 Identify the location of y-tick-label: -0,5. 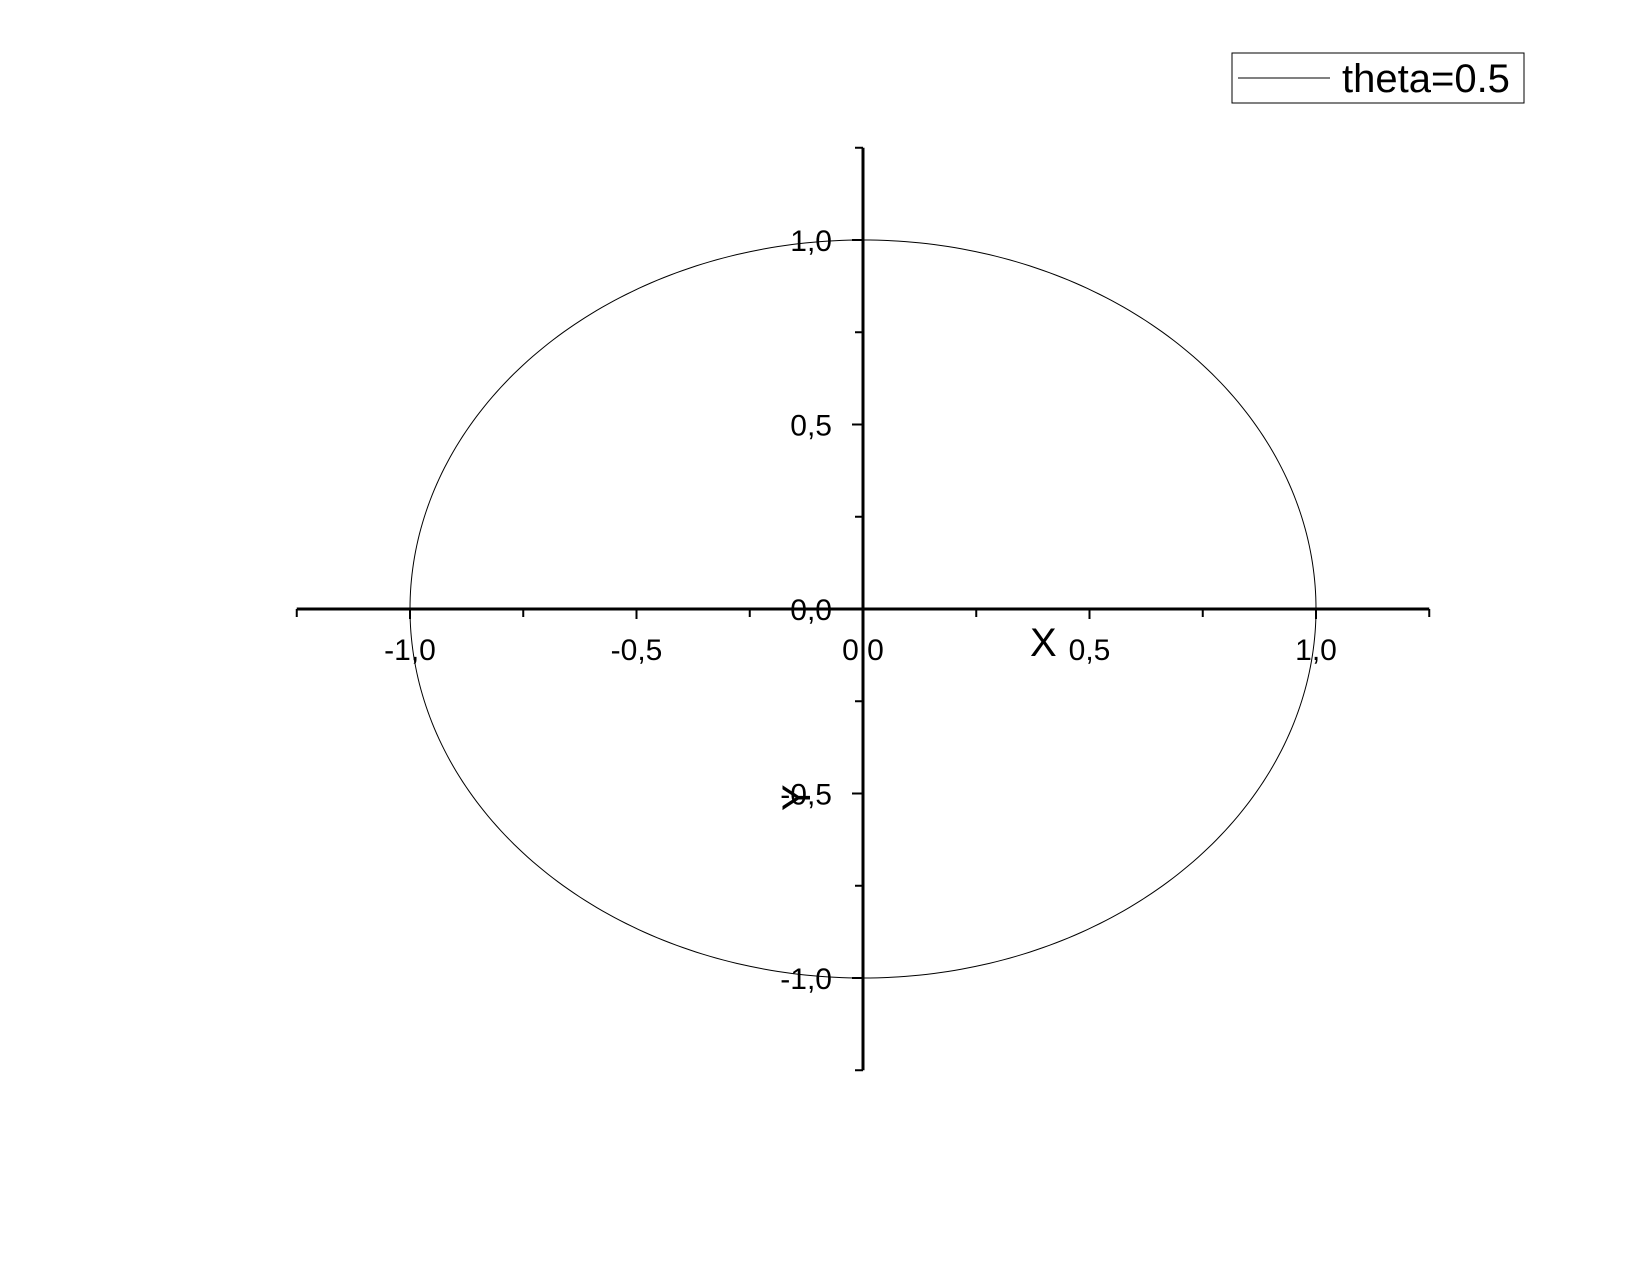
(806, 795).